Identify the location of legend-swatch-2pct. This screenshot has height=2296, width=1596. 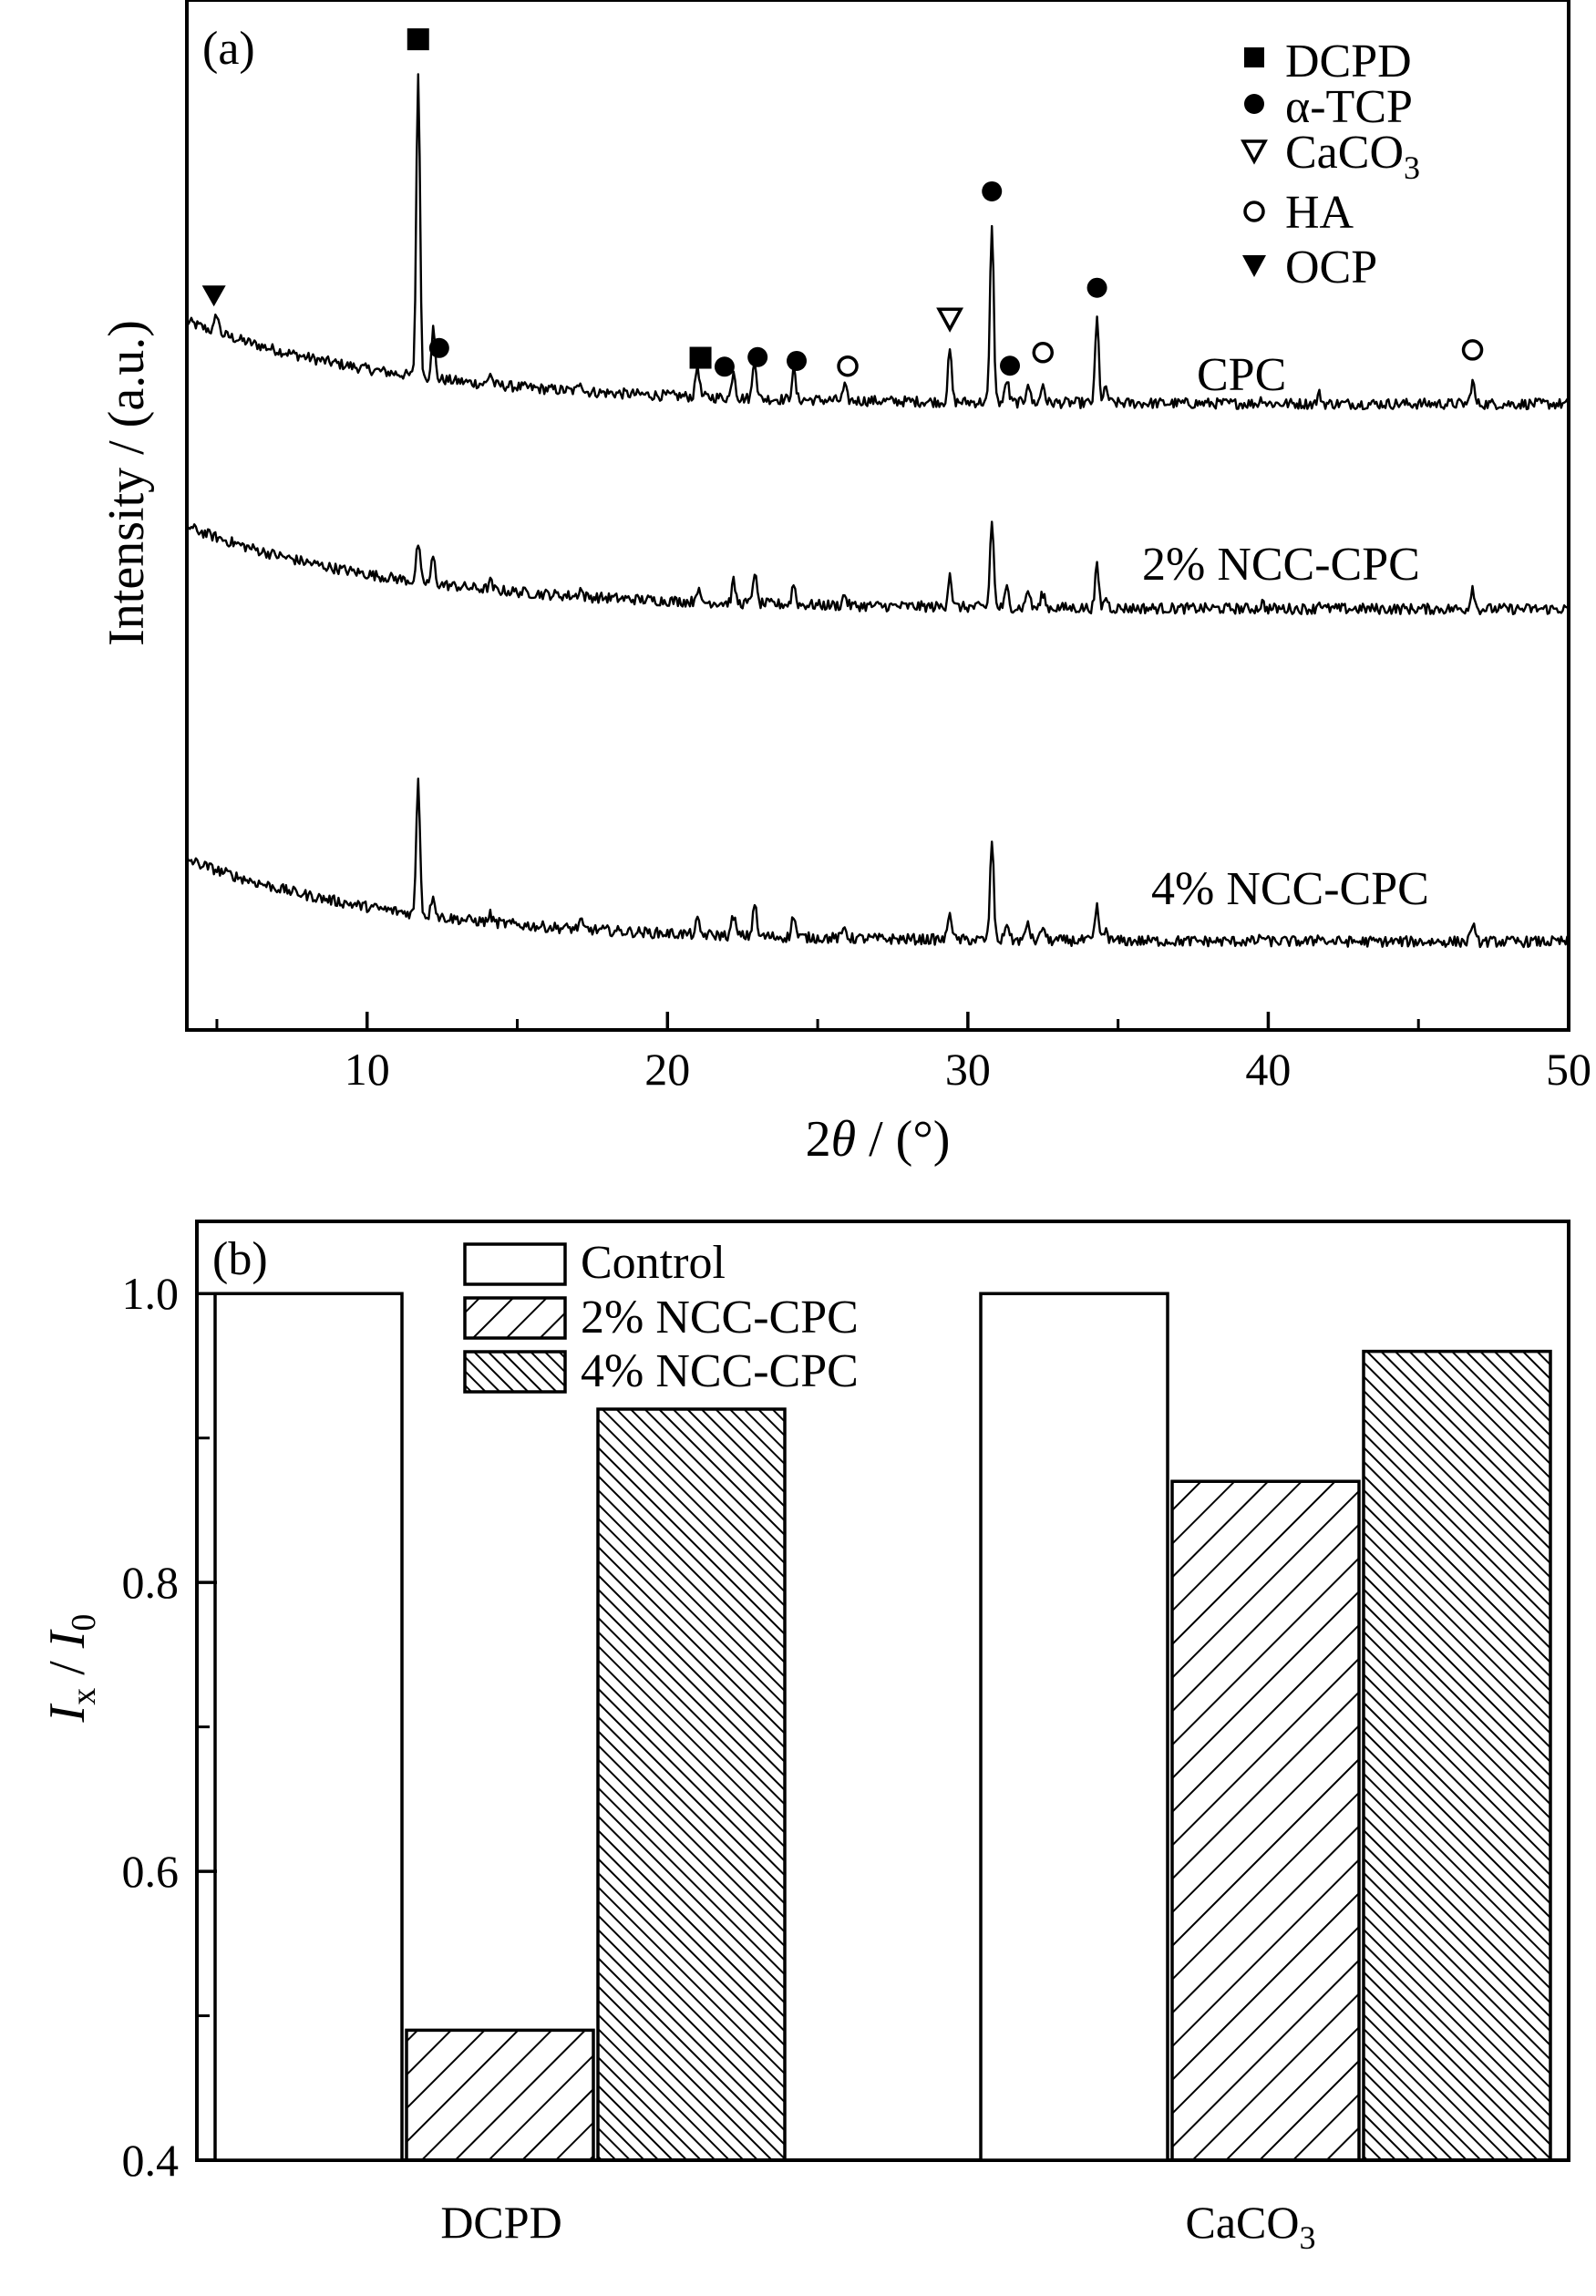
(515, 1318).